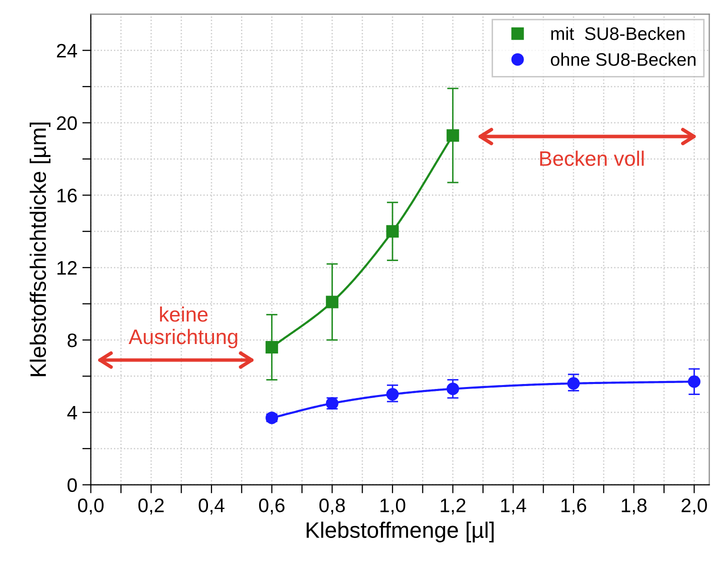 The width and height of the screenshot is (715, 567). I want to click on y-tick-label: 24, so click(67, 51).